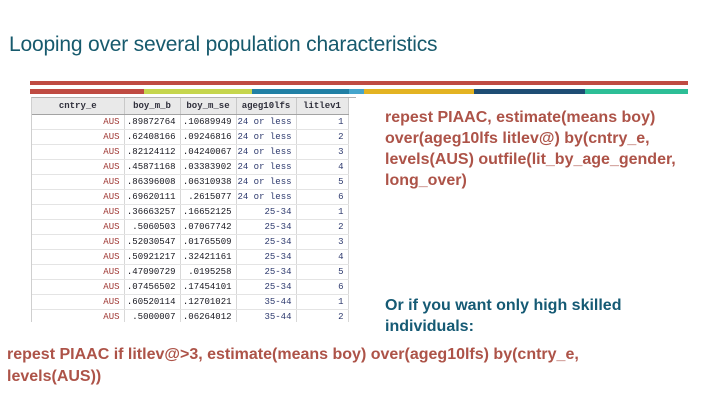  I want to click on table-row: AUS .62408166.09246816 24 or less 2, so click(190, 137).